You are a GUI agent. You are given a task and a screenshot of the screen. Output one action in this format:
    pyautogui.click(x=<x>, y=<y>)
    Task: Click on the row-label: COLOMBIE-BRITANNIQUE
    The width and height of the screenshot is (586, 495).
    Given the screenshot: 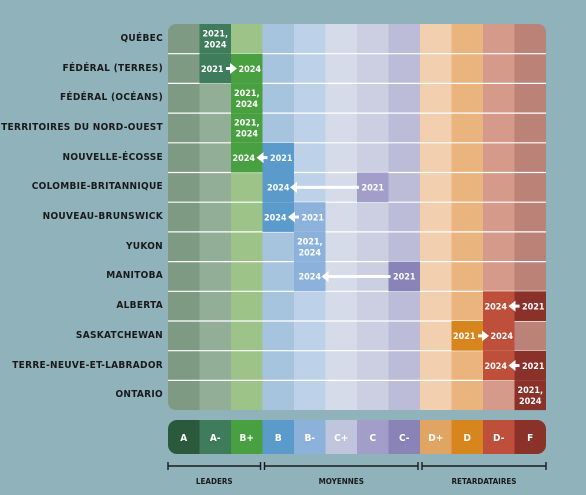 What is the action you would take?
    pyautogui.click(x=97, y=187)
    